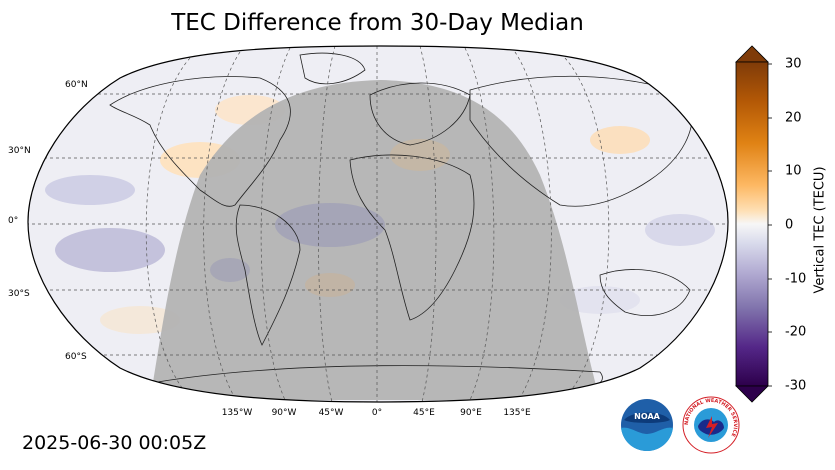  What do you see at coordinates (200, 141) in the screenshot?
I see `north-america-outline` at bounding box center [200, 141].